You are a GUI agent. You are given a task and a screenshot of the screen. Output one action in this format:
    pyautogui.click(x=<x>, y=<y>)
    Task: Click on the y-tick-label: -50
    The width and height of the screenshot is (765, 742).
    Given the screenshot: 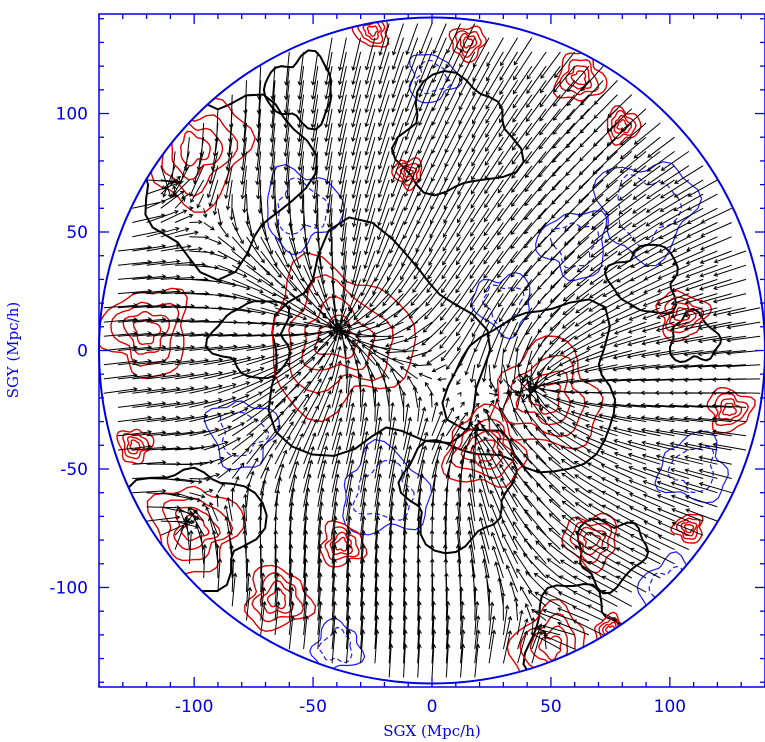 What is the action you would take?
    pyautogui.click(x=74, y=470)
    